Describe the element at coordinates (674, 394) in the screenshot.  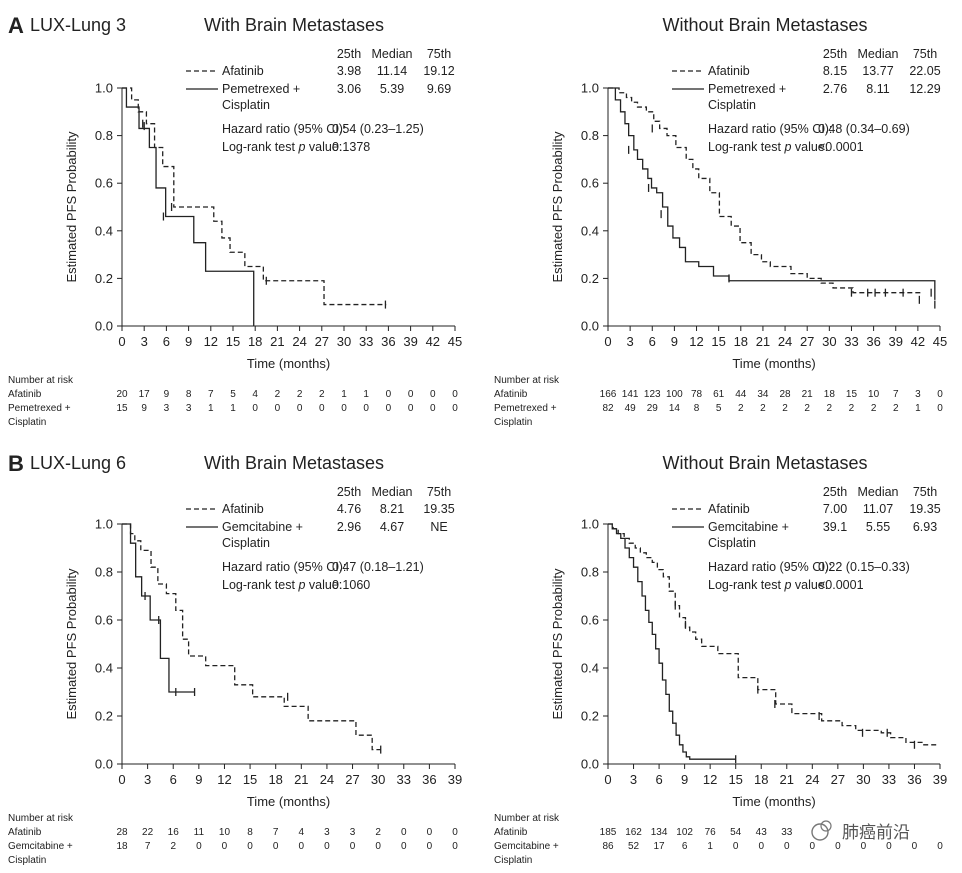
I see `risk-count: 100` at that location.